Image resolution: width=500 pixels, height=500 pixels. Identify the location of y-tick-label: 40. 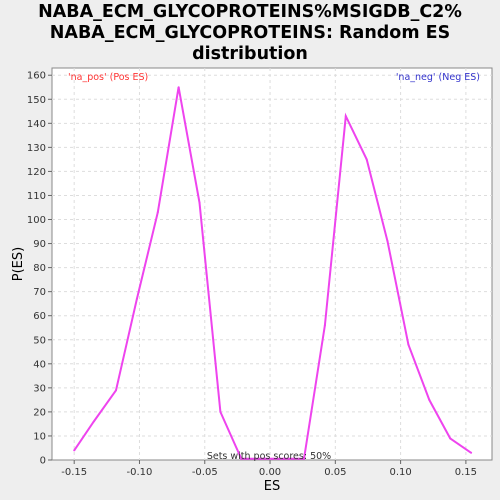
(39, 364).